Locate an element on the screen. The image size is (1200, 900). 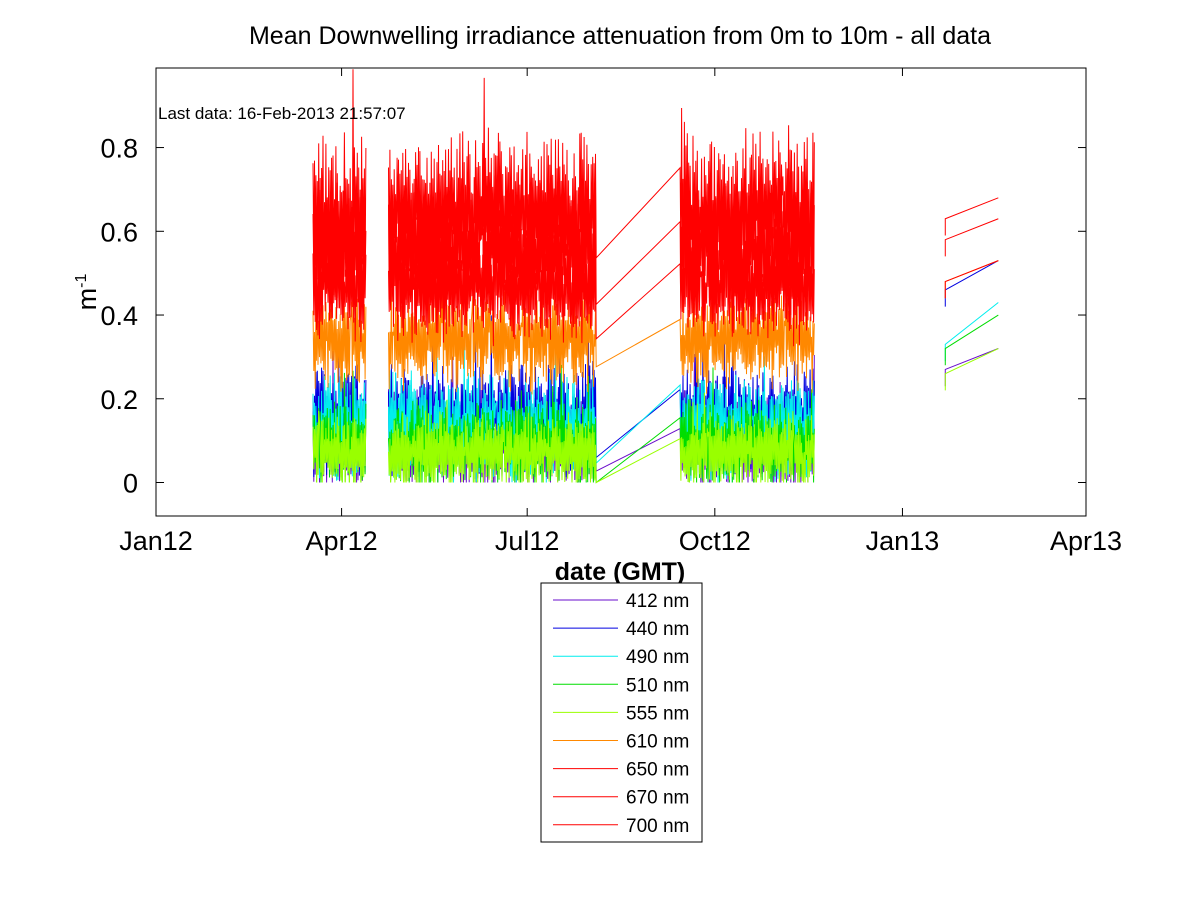
x-tick-label: Jan13 is located at coordinates (903, 541).